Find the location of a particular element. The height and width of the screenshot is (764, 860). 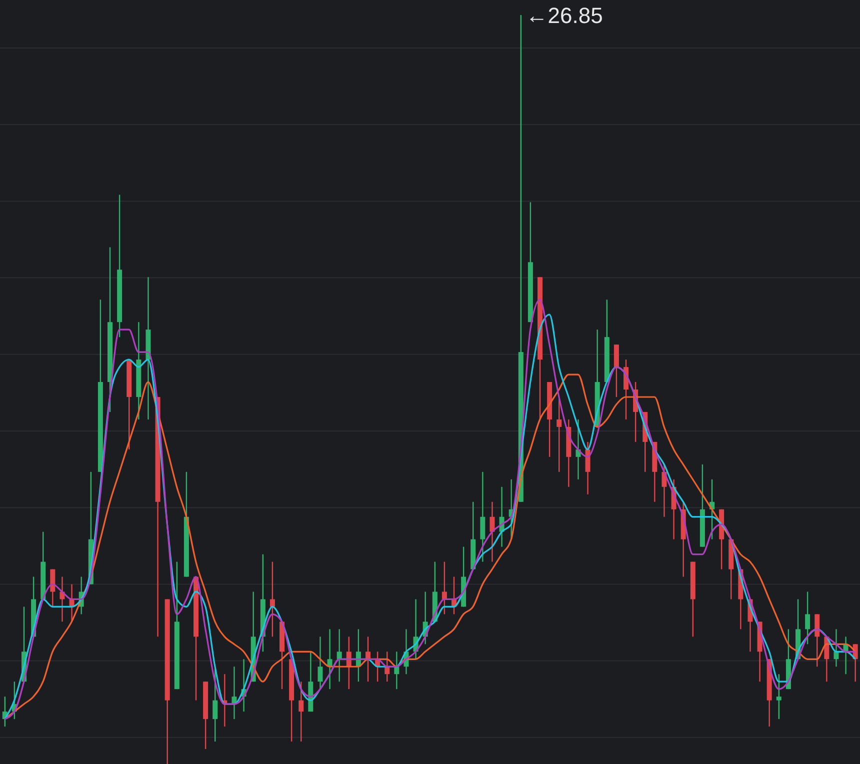

annotation: ←26.85 is located at coordinates (564, 15).